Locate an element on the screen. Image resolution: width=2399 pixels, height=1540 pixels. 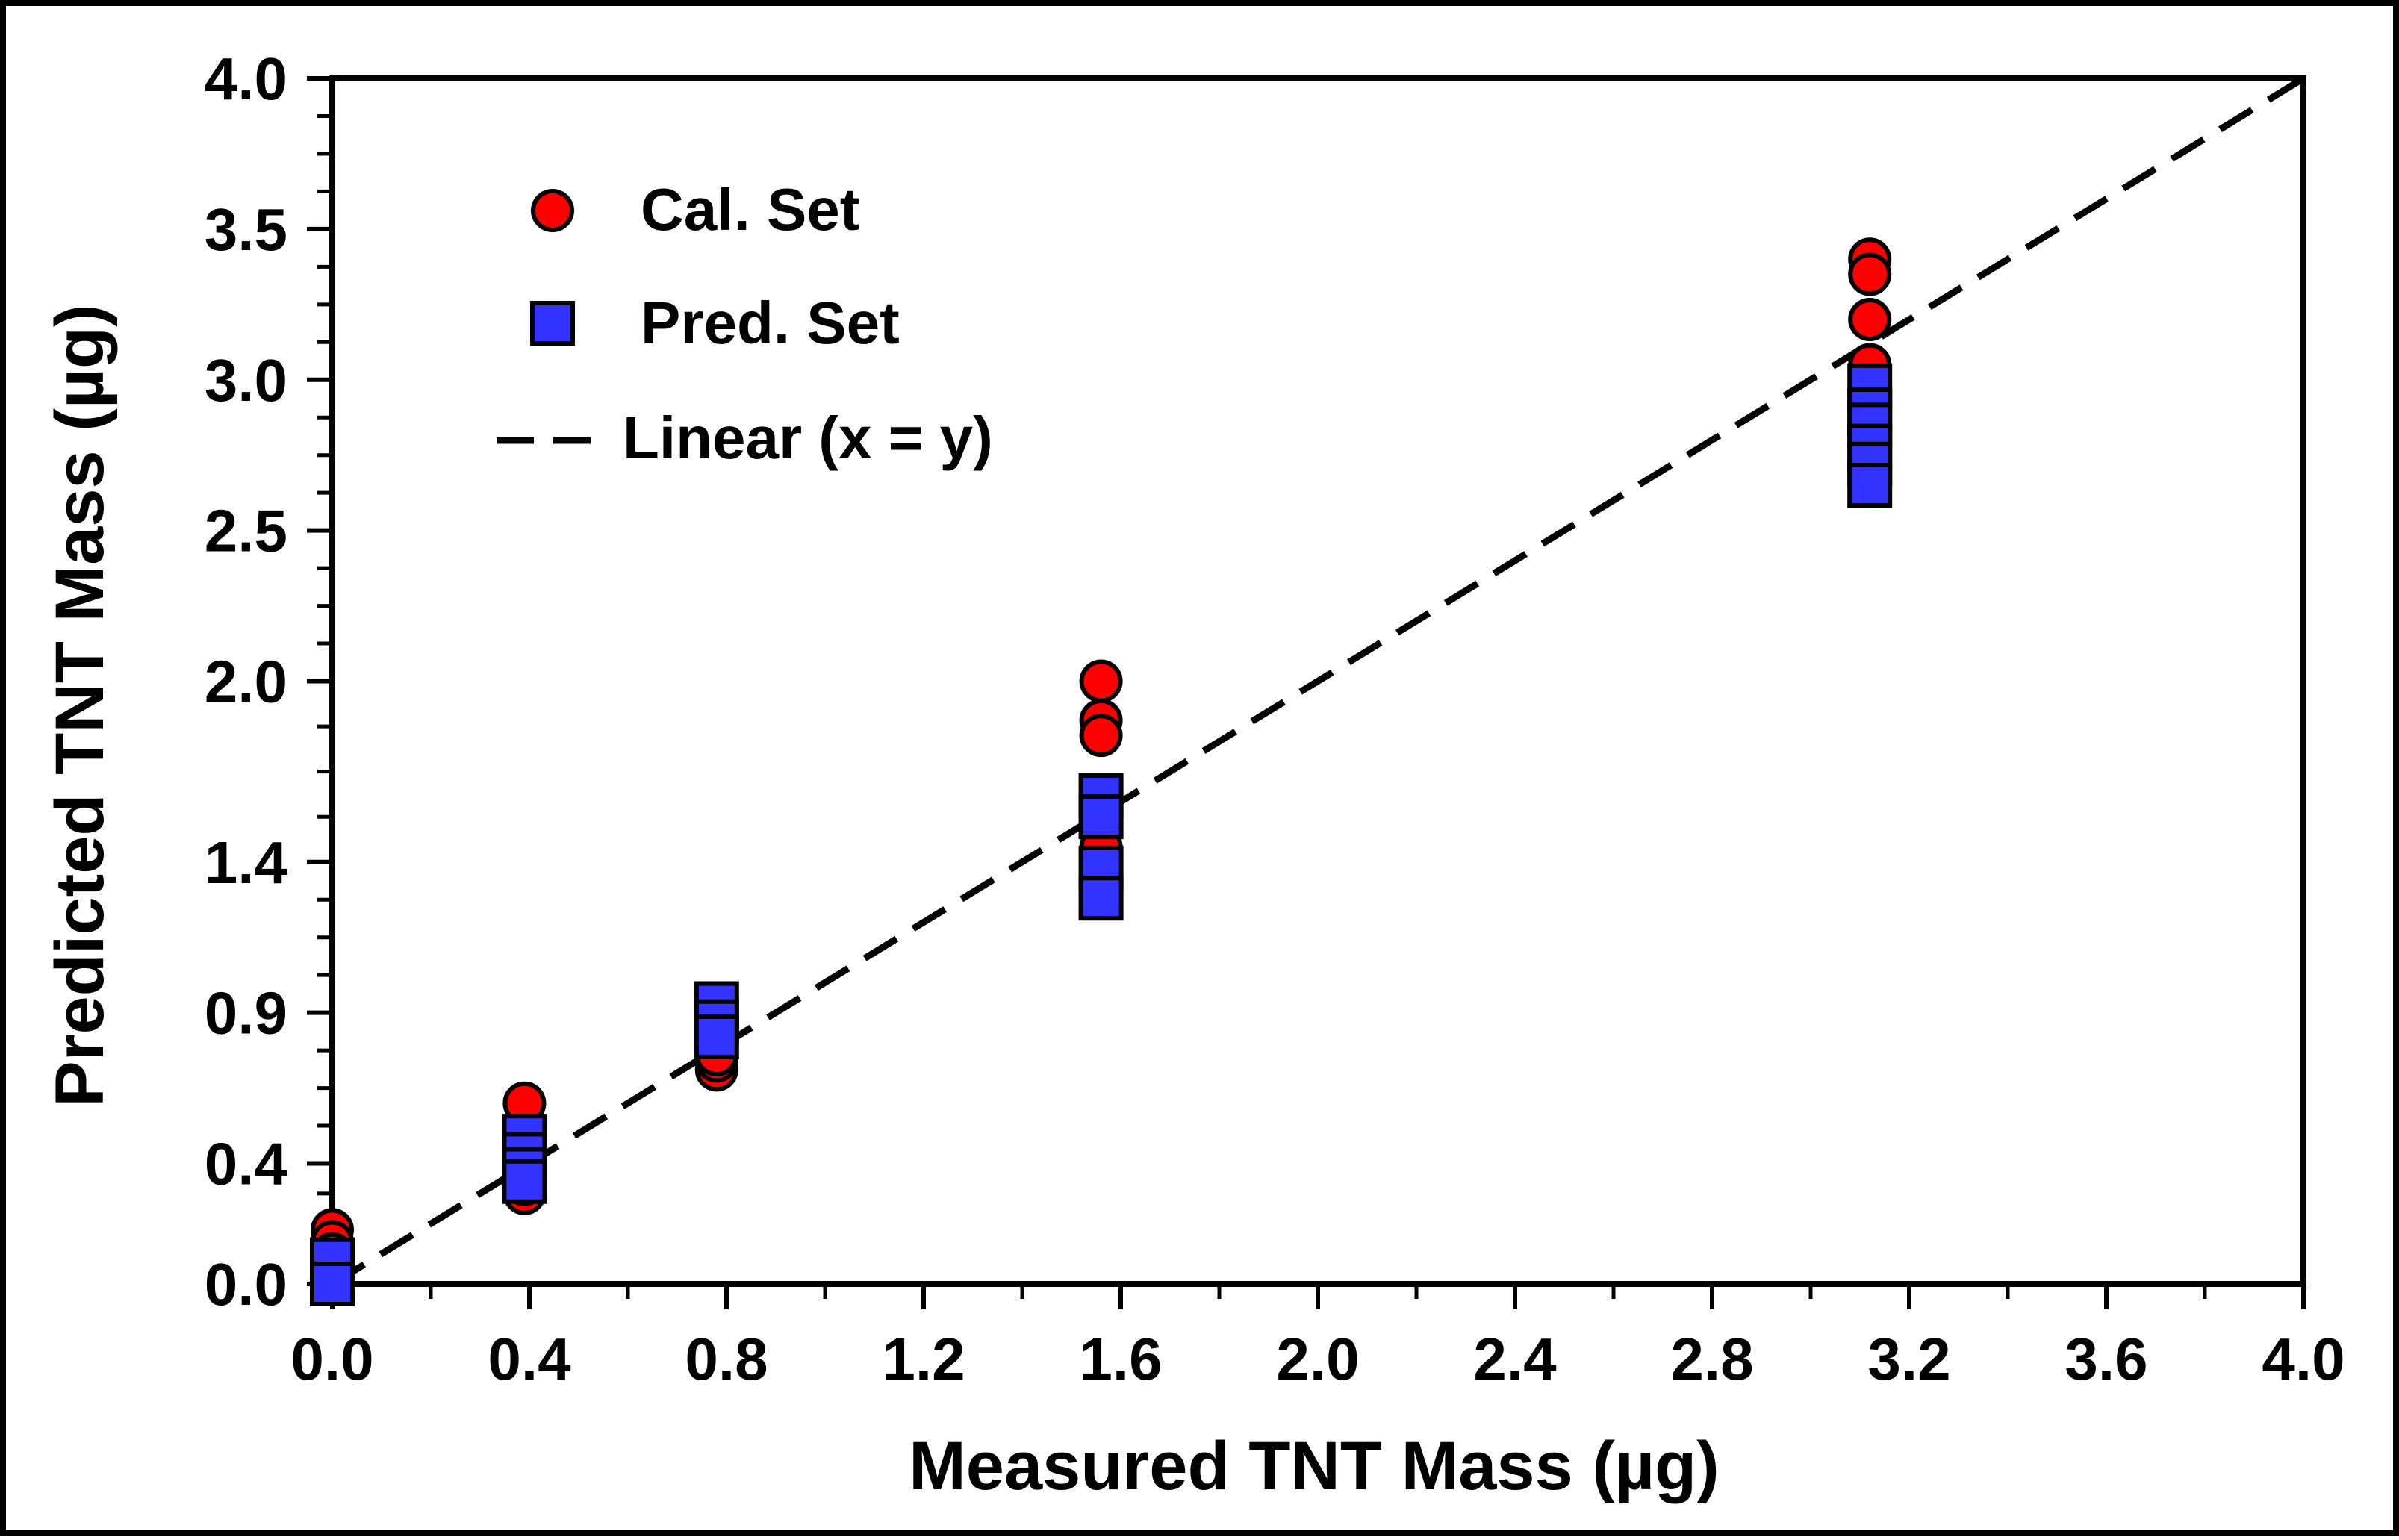
x-tick-label: 2.4 is located at coordinates (1515, 1359).